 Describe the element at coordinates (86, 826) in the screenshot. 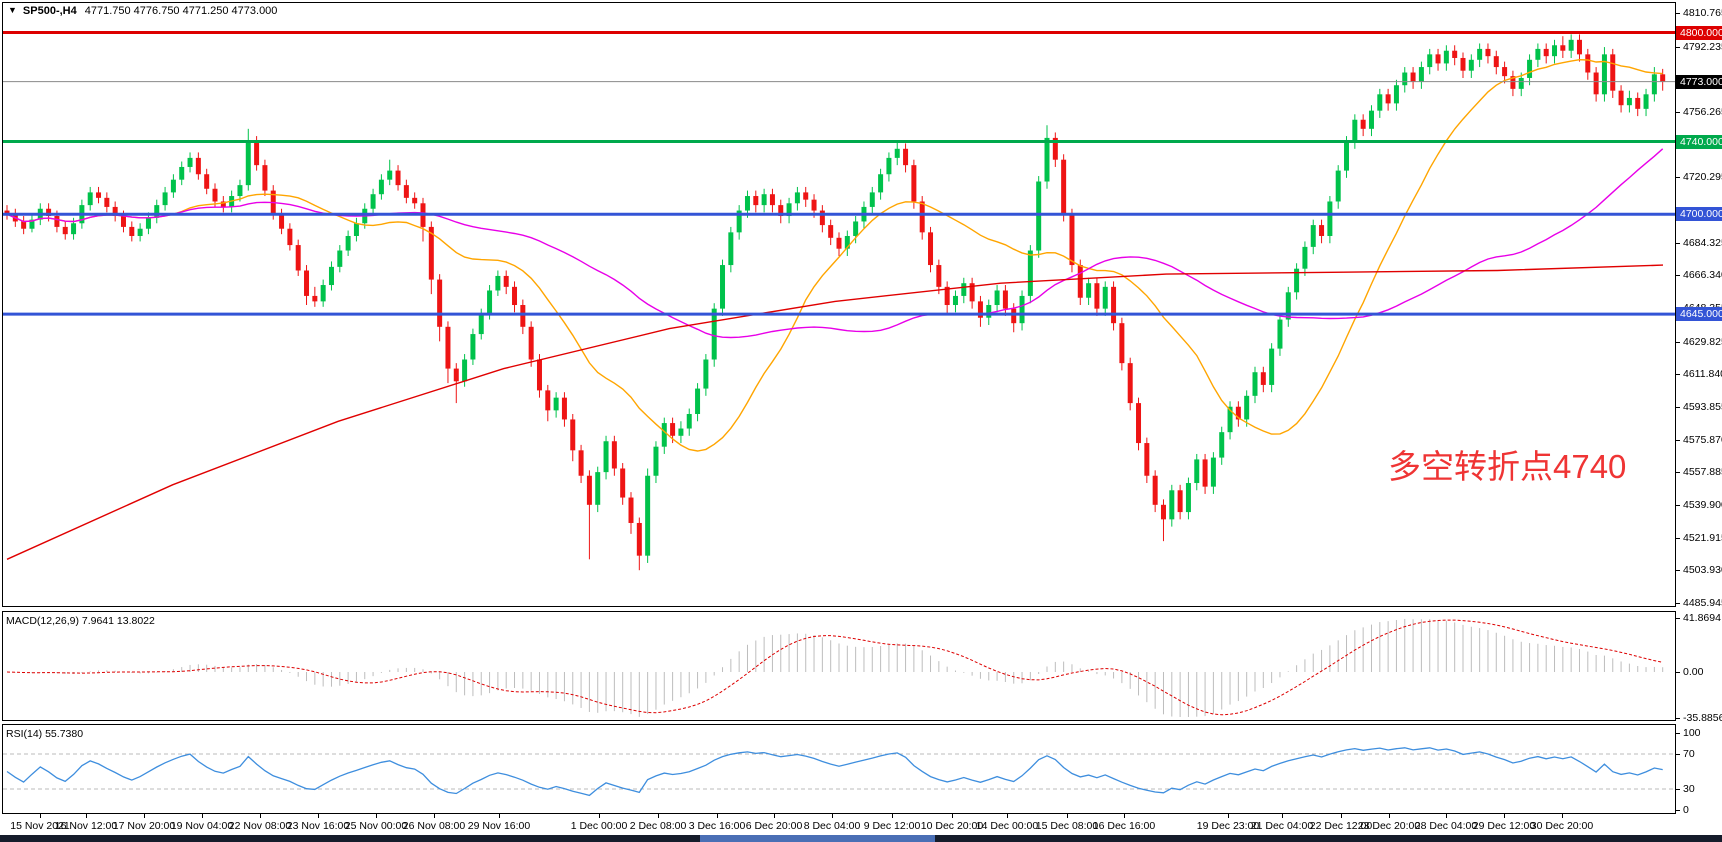

I see `time-tick-label: 16 Nov 12:00` at that location.